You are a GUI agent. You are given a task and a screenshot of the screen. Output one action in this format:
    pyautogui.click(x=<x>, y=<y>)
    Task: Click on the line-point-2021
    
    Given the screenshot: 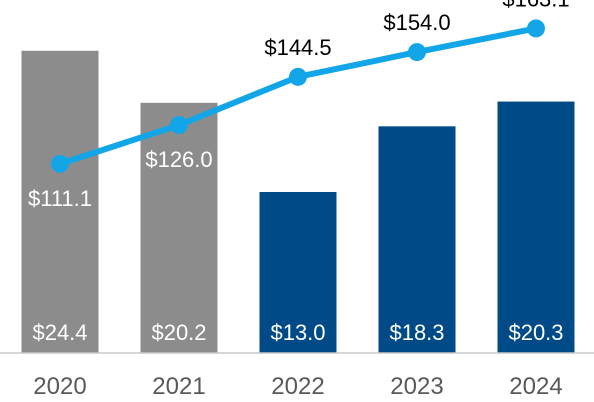 What is the action you would take?
    pyautogui.click(x=179, y=125)
    